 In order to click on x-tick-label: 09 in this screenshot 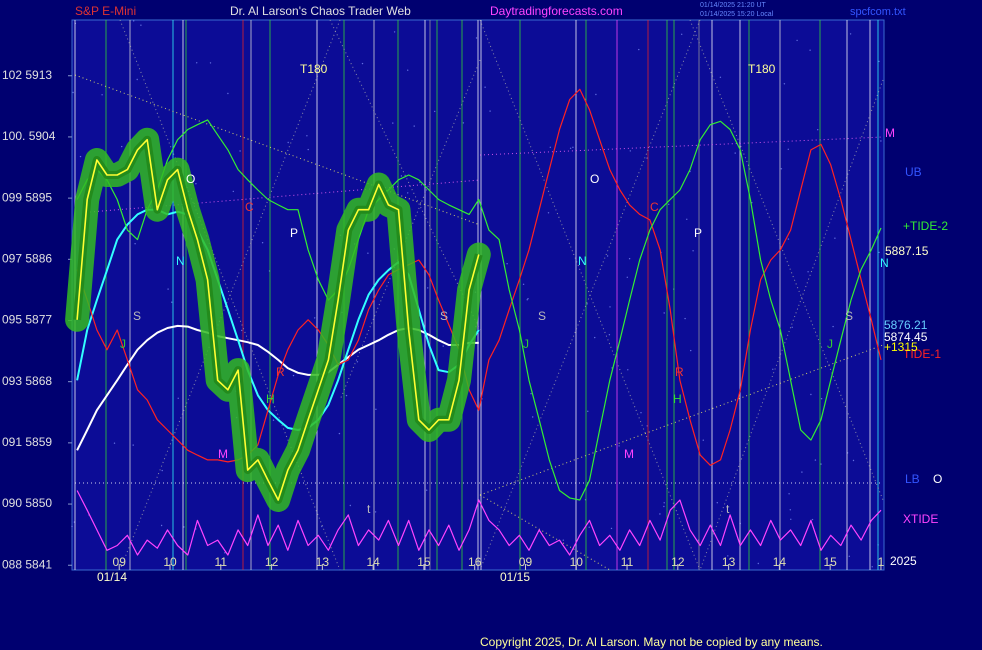, I will do `click(120, 562)`.